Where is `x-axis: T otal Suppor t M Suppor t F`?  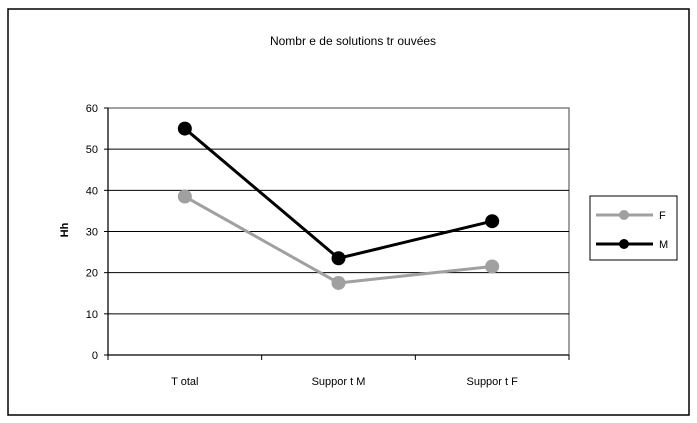 x-axis: T otal Suppor t M Suppor t F is located at coordinates (338, 371).